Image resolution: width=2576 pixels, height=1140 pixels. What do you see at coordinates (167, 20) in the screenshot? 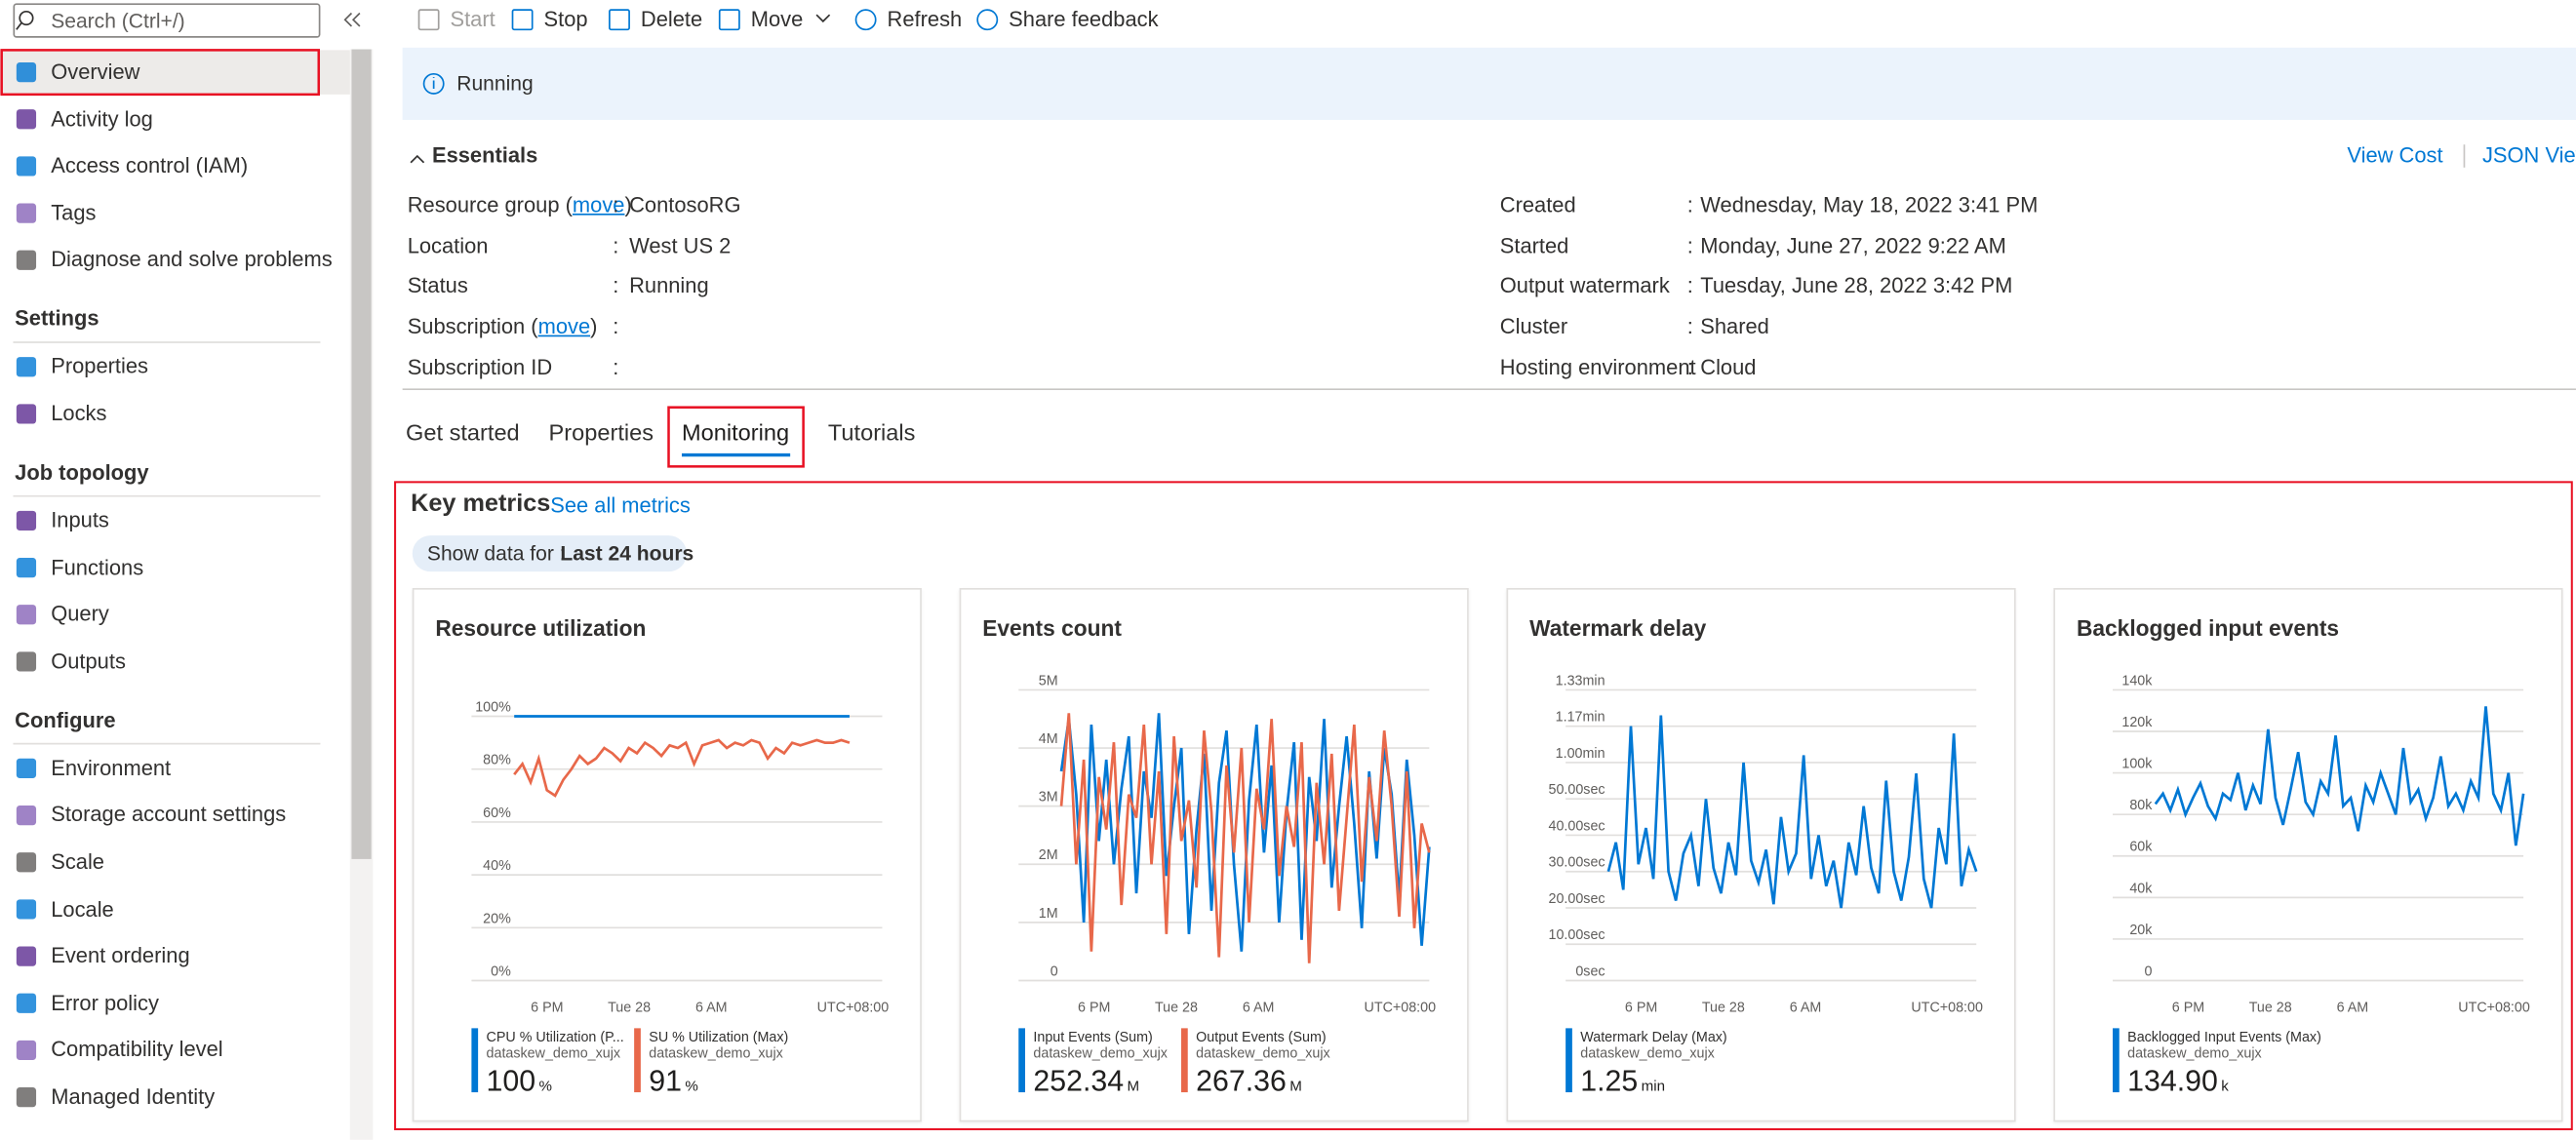
I see `search-box: Search (Ctrl+/)` at bounding box center [167, 20].